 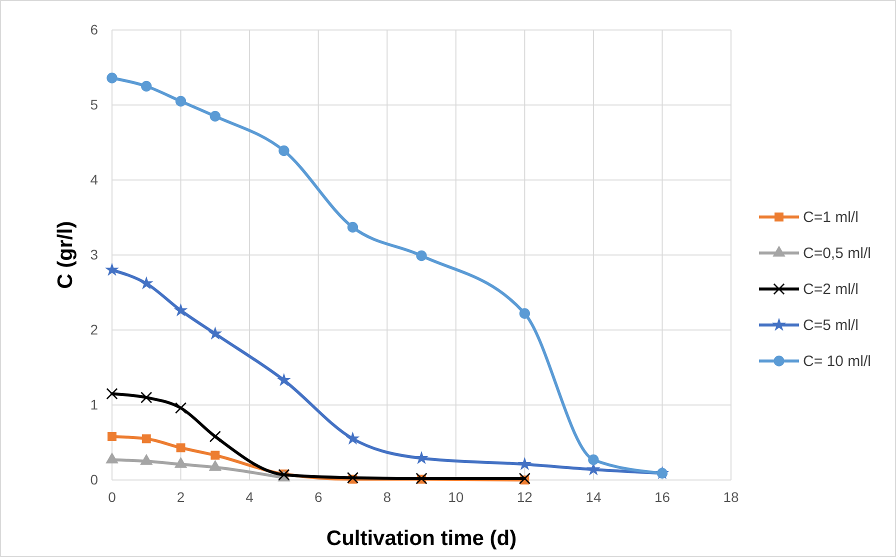 I want to click on y-tick-label: 6, so click(x=94, y=29).